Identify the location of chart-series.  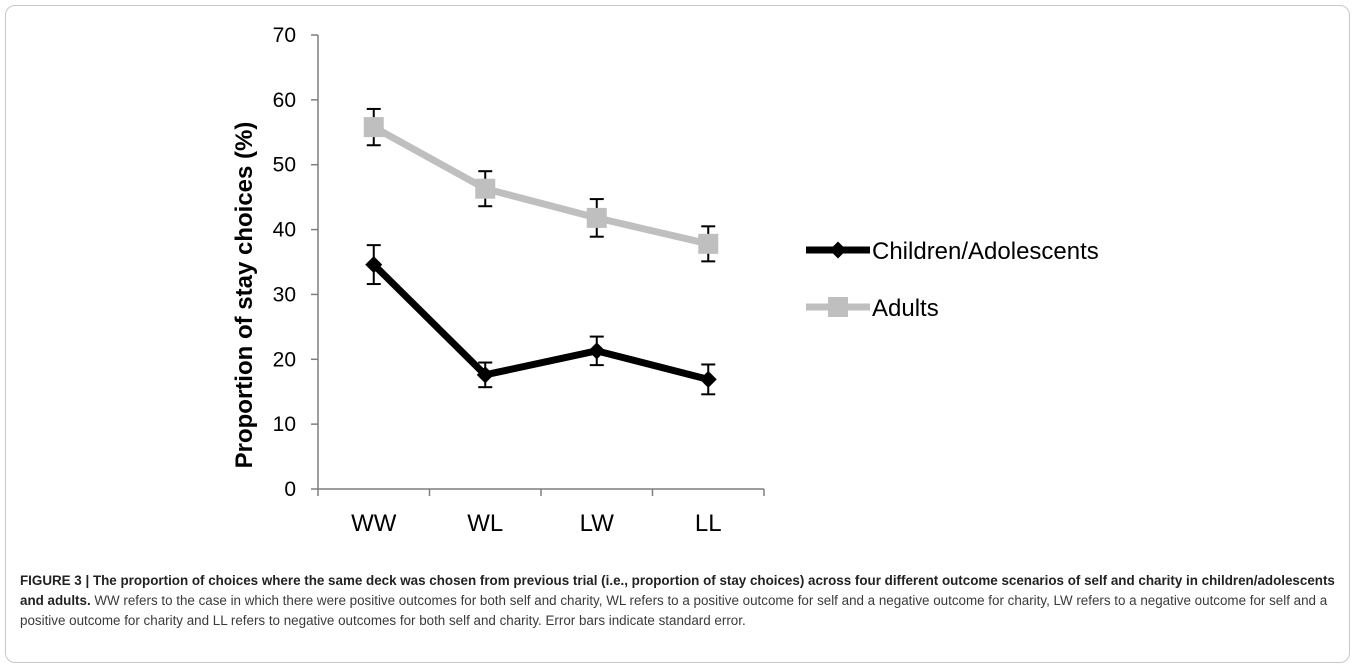
(541, 251).